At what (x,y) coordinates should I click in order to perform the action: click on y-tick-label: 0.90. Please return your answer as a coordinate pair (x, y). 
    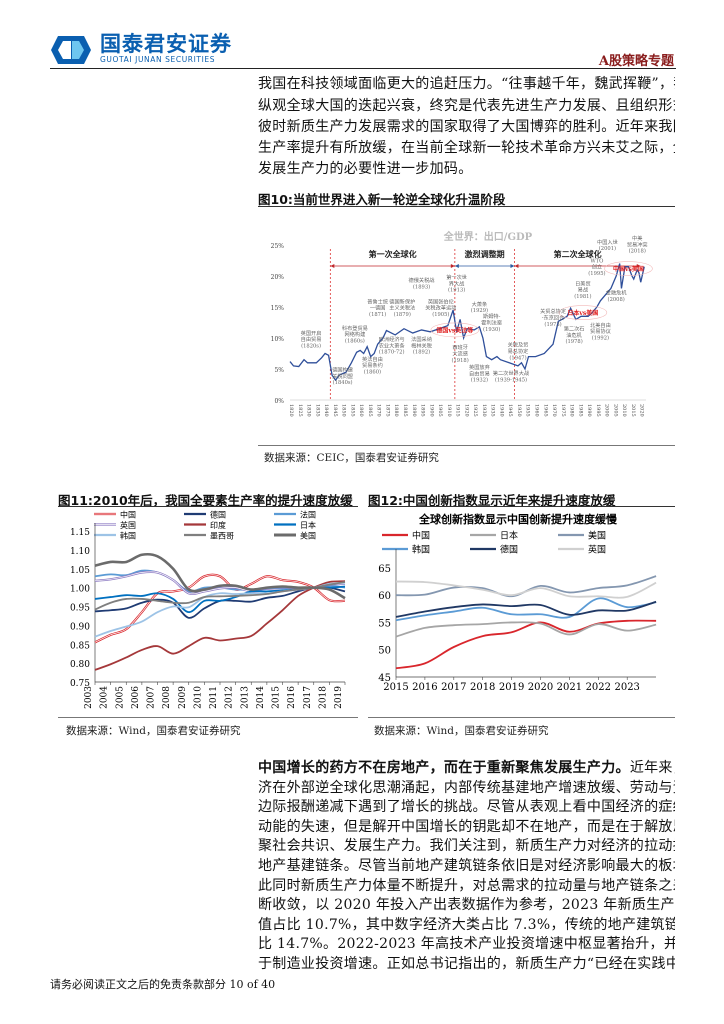
    Looking at the image, I should click on (80, 627).